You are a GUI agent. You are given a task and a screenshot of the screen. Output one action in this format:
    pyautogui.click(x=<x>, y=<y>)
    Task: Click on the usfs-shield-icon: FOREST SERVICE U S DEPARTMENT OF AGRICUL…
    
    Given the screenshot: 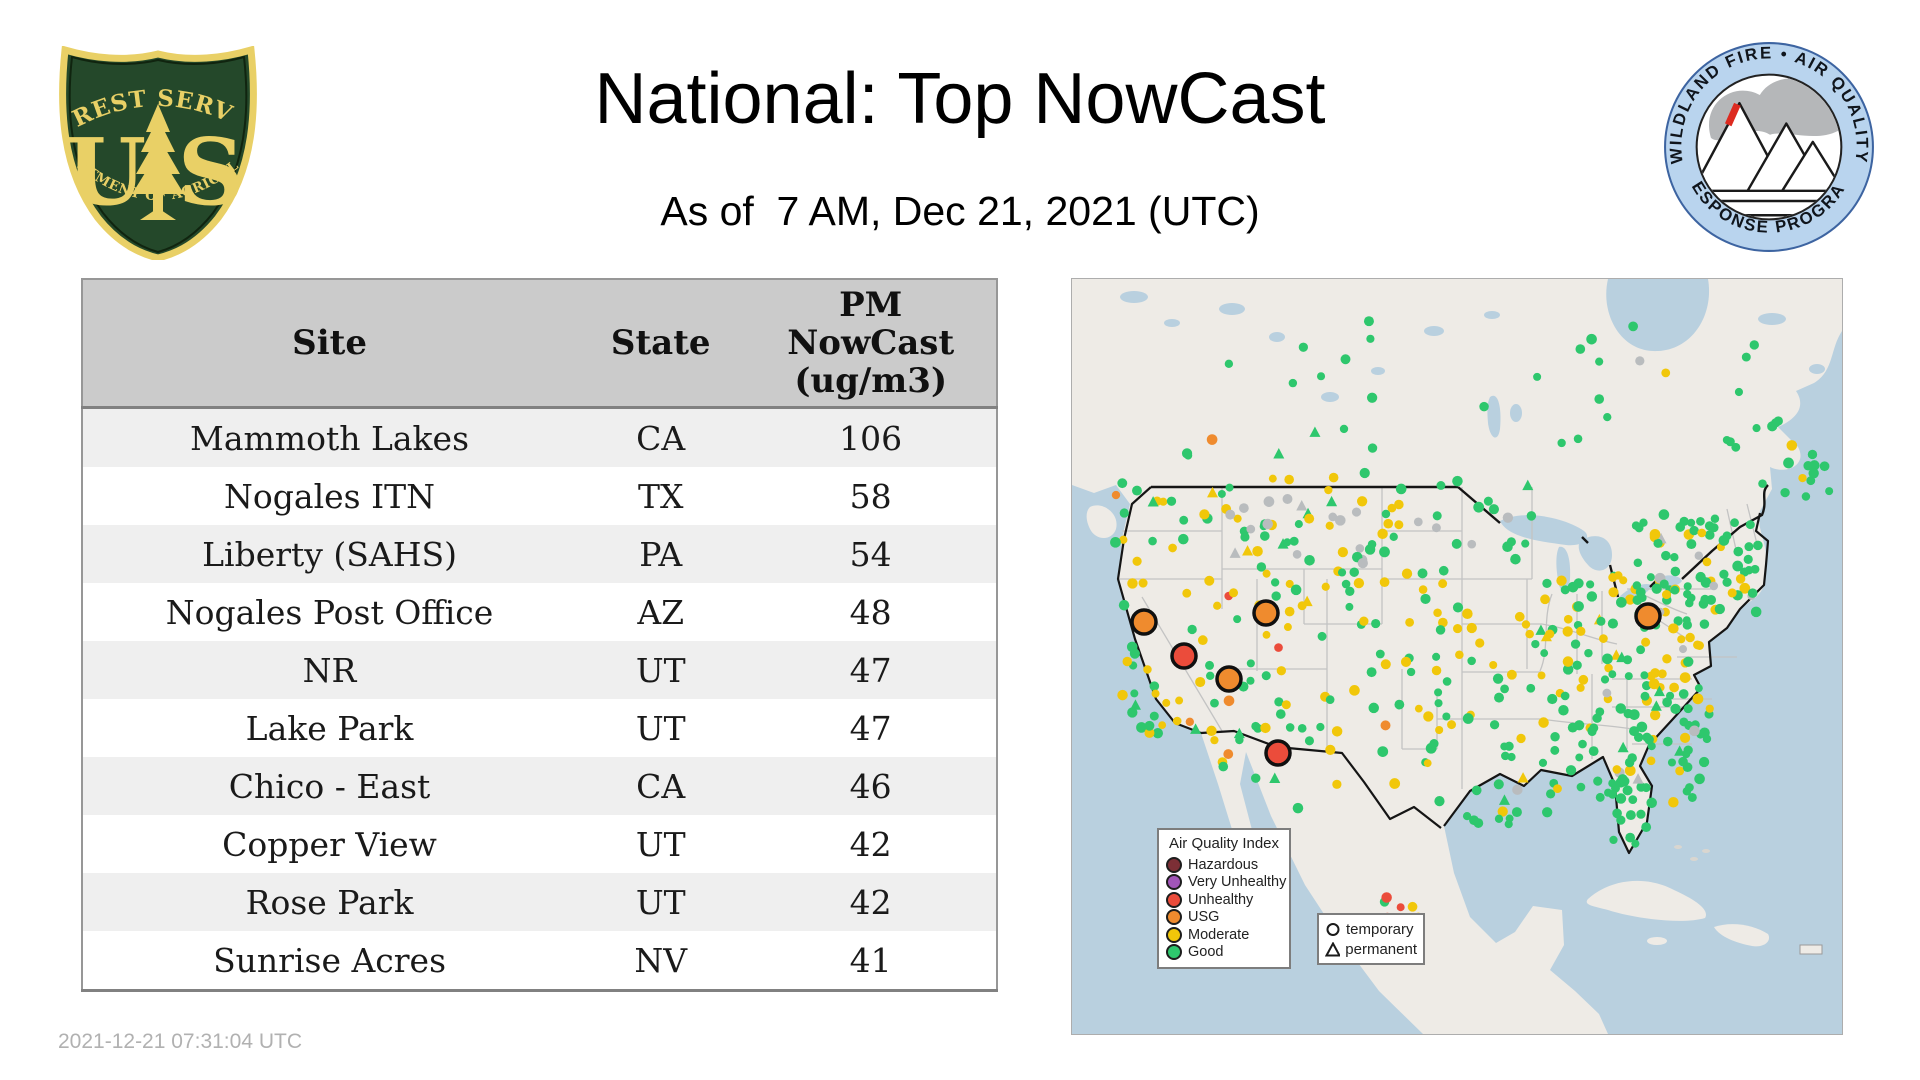 What is the action you would take?
    pyautogui.click(x=152, y=143)
    